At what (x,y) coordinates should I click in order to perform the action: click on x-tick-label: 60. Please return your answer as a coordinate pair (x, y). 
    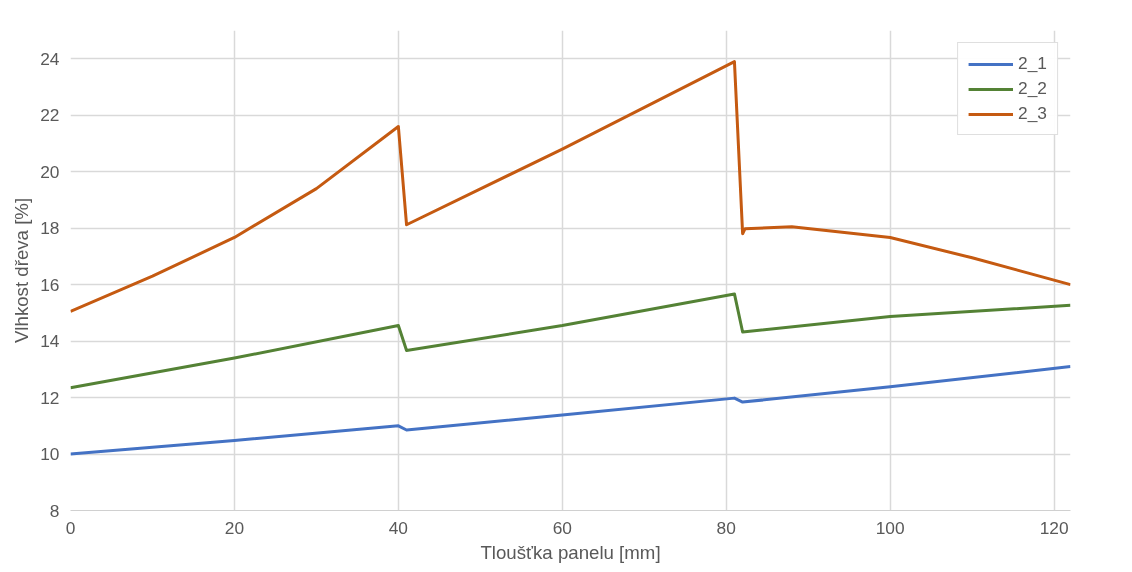
    Looking at the image, I should click on (562, 527).